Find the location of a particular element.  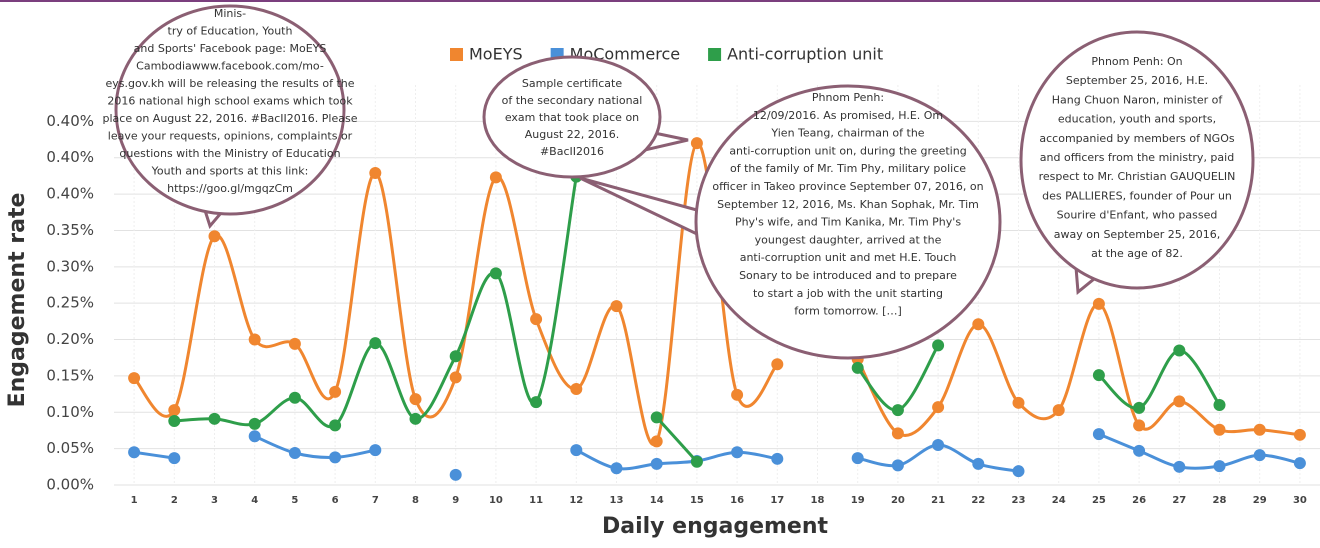

y-tick-label: 0.40% is located at coordinates (70, 194).